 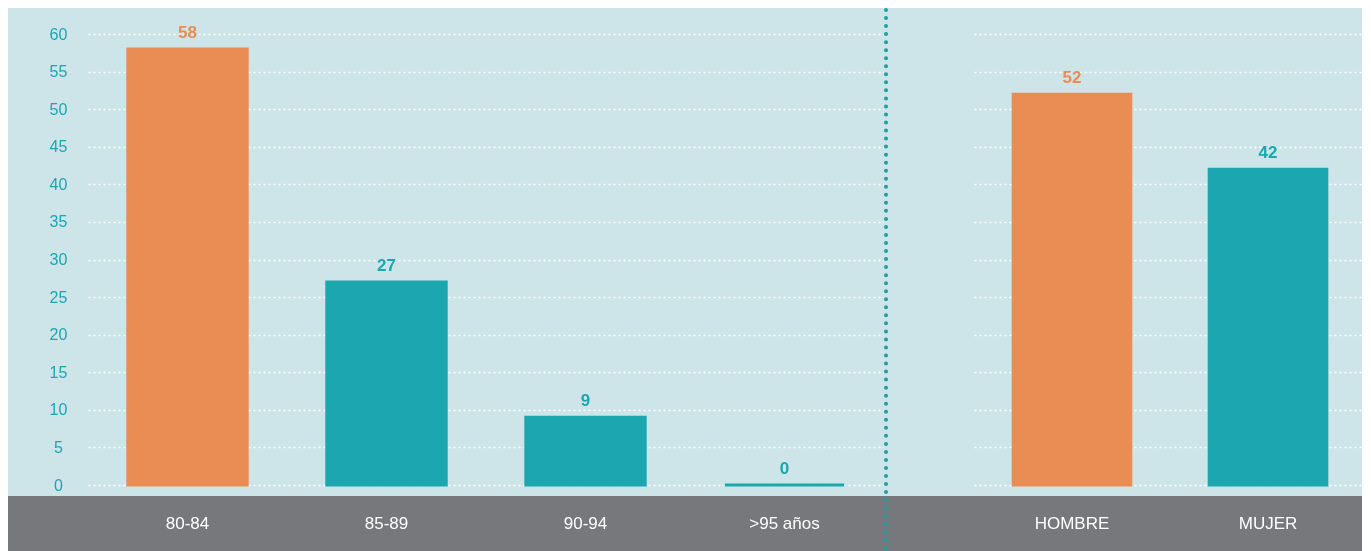 What do you see at coordinates (187, 33) in the screenshot?
I see `data-label: 58` at bounding box center [187, 33].